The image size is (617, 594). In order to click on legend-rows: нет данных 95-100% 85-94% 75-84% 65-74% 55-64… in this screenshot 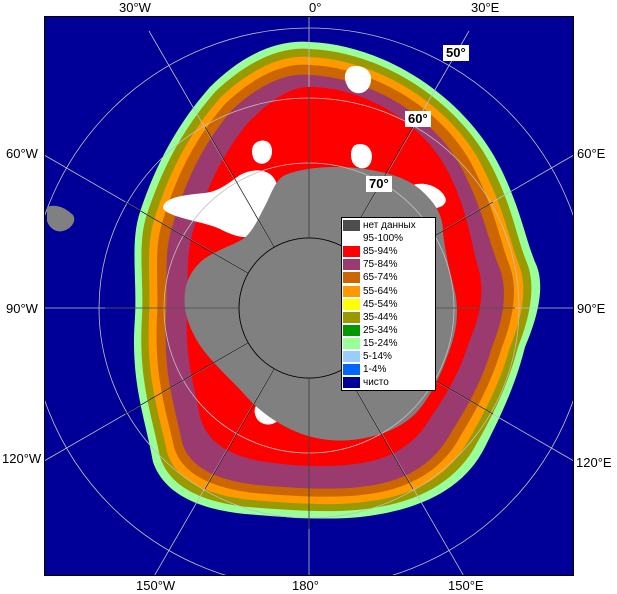, I will do `click(388, 304)`.